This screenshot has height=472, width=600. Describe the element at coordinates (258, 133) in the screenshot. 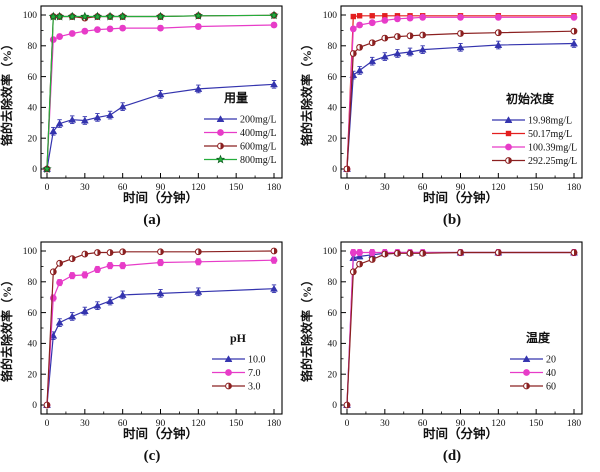

I see `legend-label: 400mg/L` at that location.